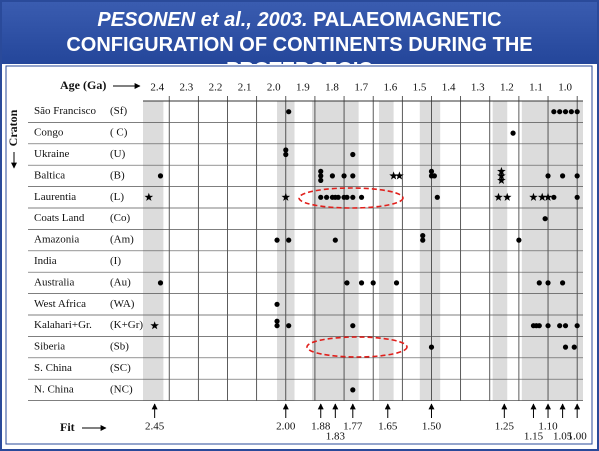 The image size is (599, 451). I want to click on fit-value: 1.10, so click(548, 427).